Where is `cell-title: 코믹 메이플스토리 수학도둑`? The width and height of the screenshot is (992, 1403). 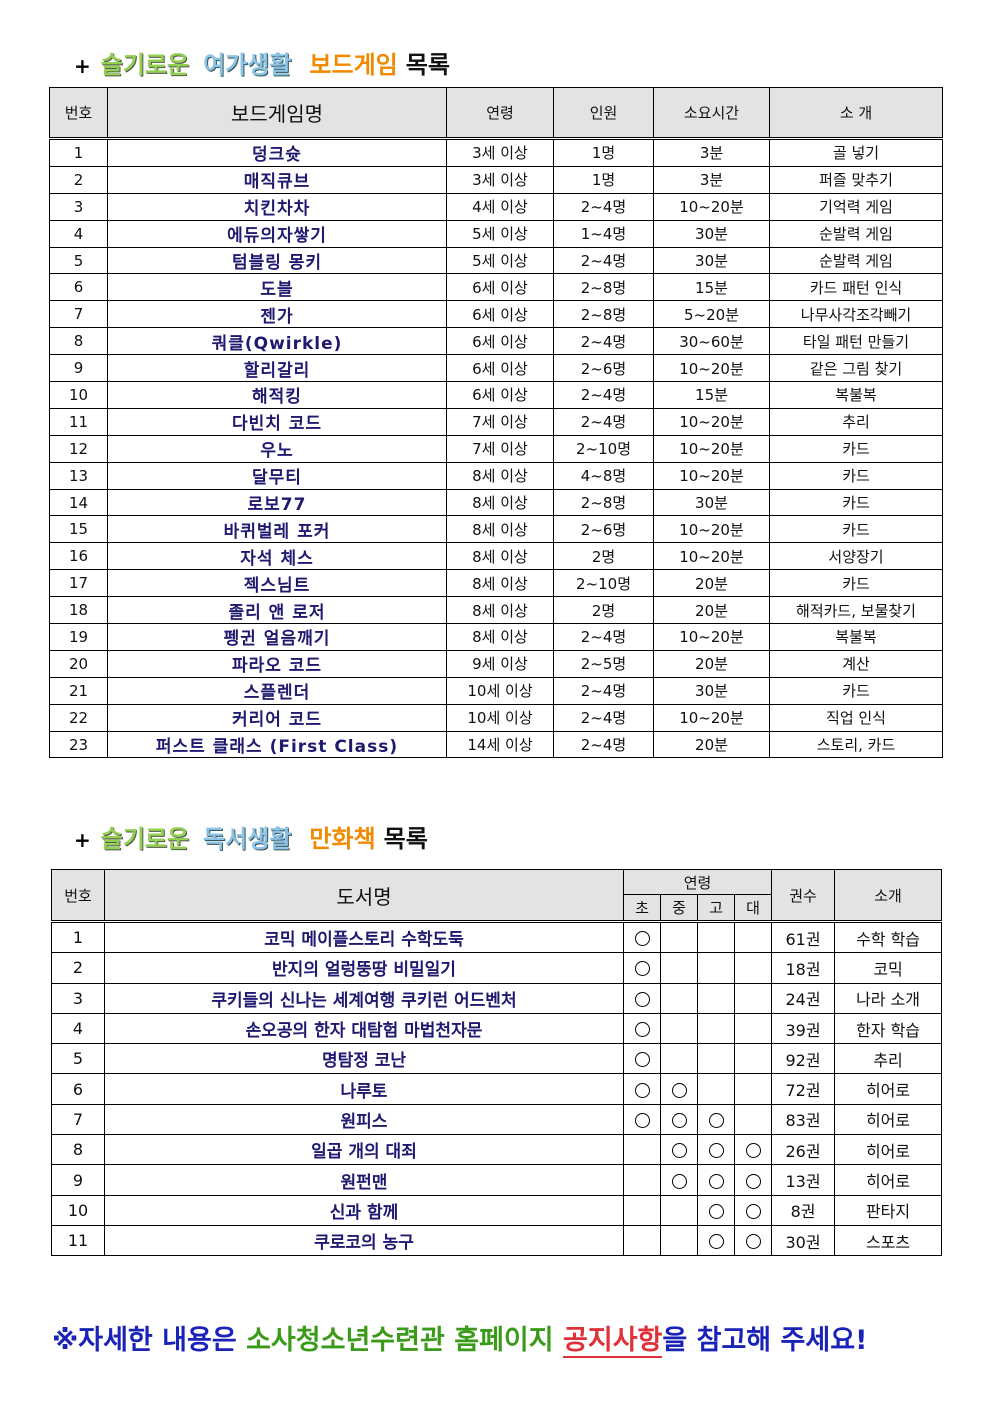
cell-title: 코믹 메이플스토리 수학도둑 is located at coordinates (364, 937).